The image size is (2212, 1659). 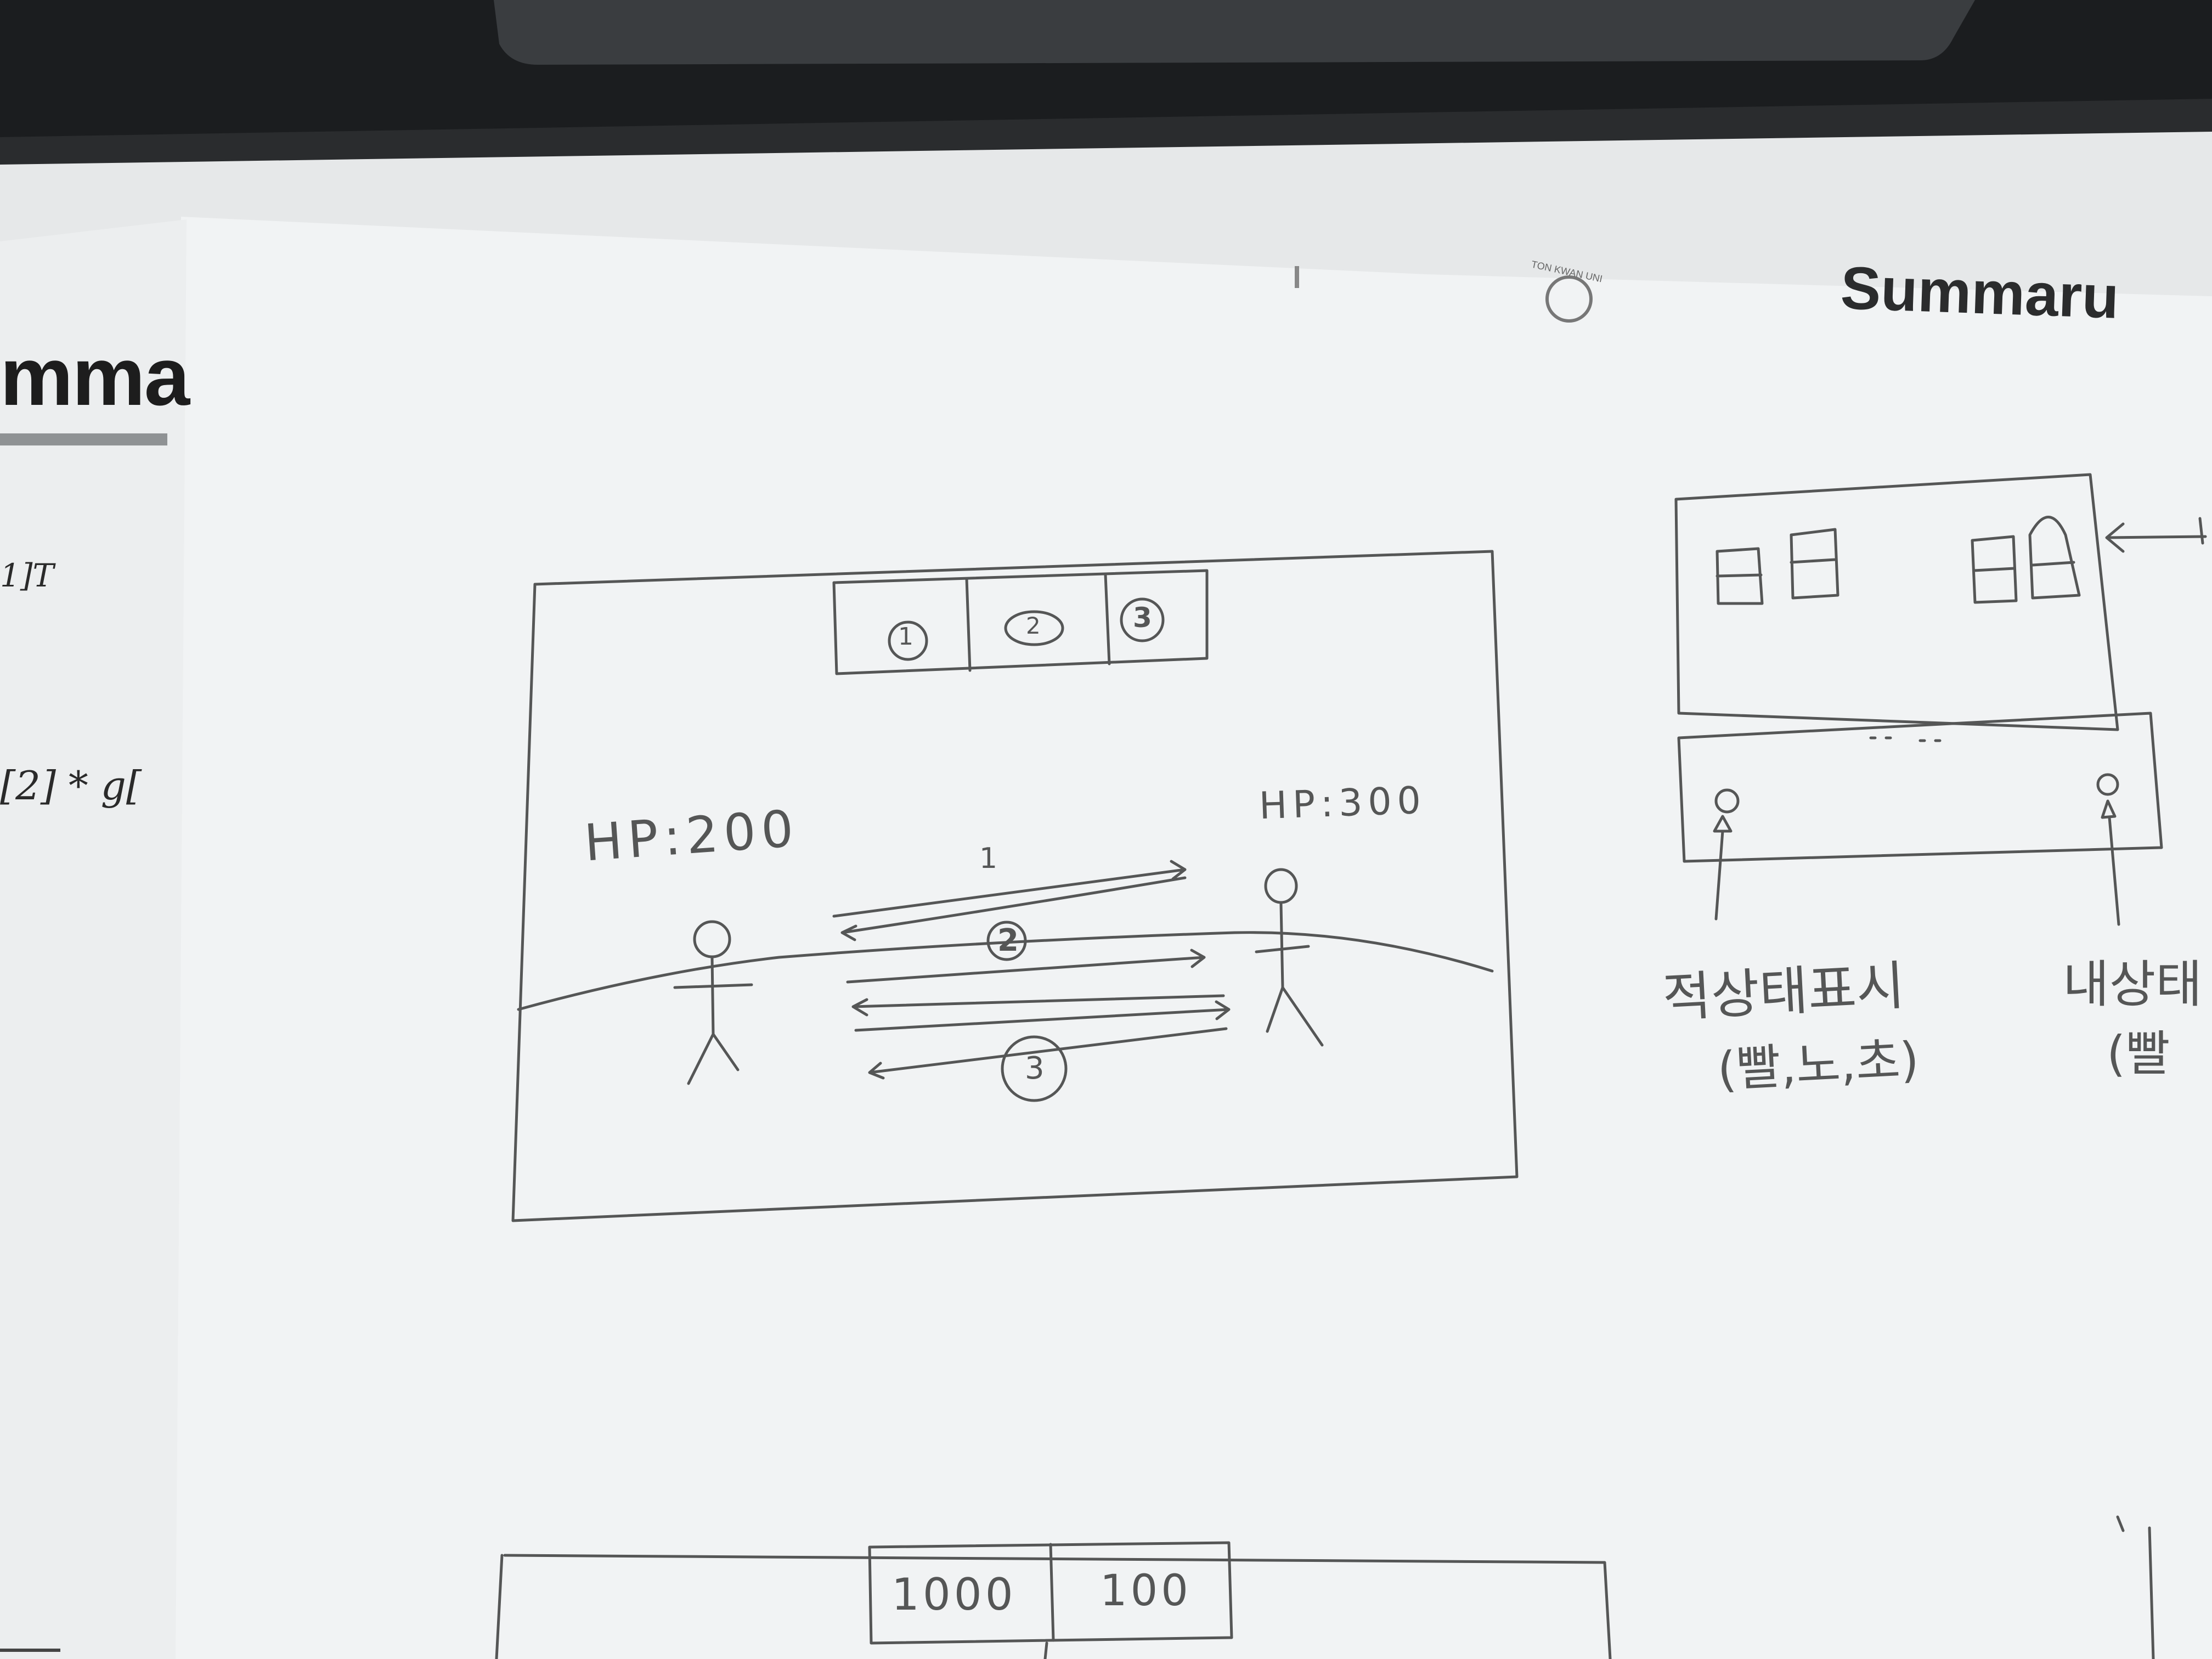 I want to click on skill-slot-1-circle, so click(x=908, y=641).